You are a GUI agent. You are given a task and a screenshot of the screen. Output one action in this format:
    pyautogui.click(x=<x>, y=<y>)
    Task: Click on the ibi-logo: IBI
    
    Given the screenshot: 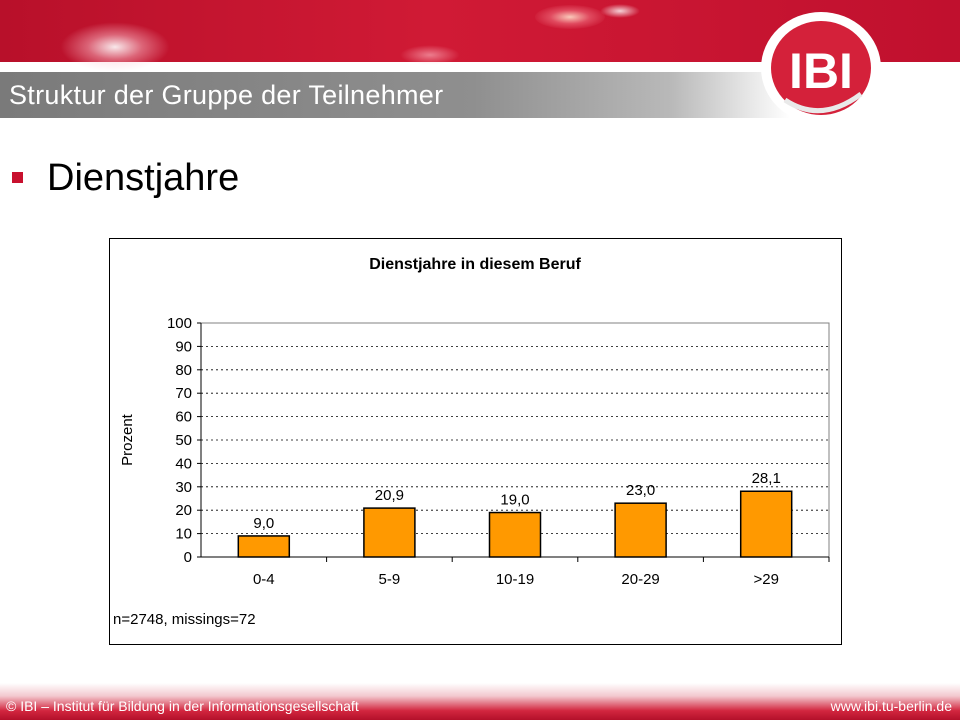 What is the action you would take?
    pyautogui.click(x=821, y=68)
    